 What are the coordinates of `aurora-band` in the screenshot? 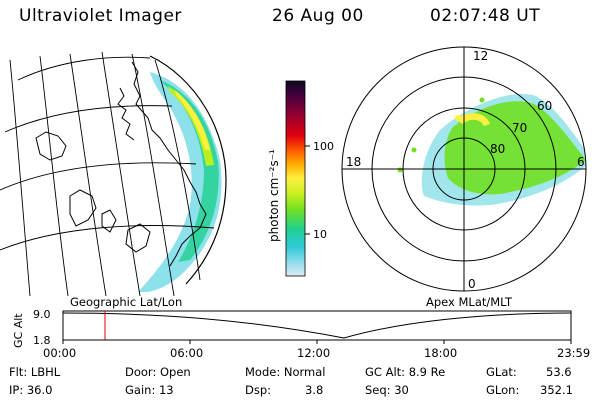 It's located at (189, 171).